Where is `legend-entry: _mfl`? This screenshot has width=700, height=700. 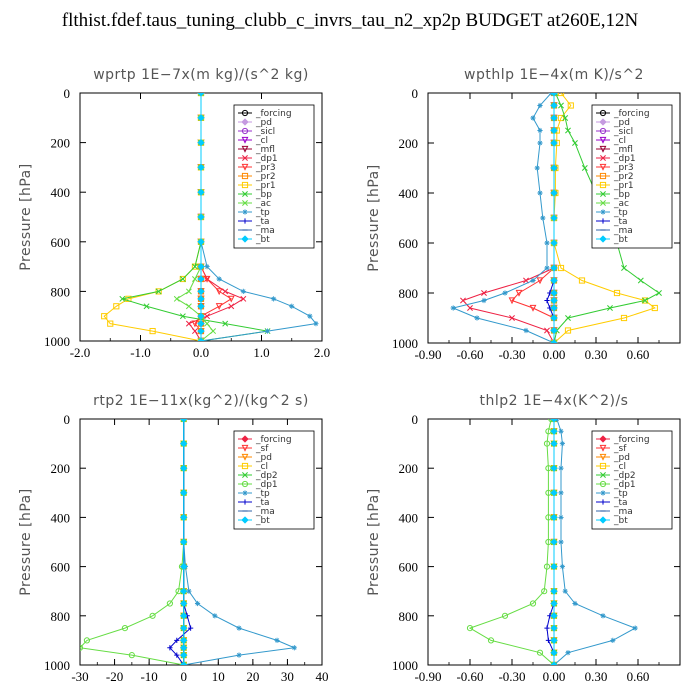 legend-entry: _mfl is located at coordinates (614, 150).